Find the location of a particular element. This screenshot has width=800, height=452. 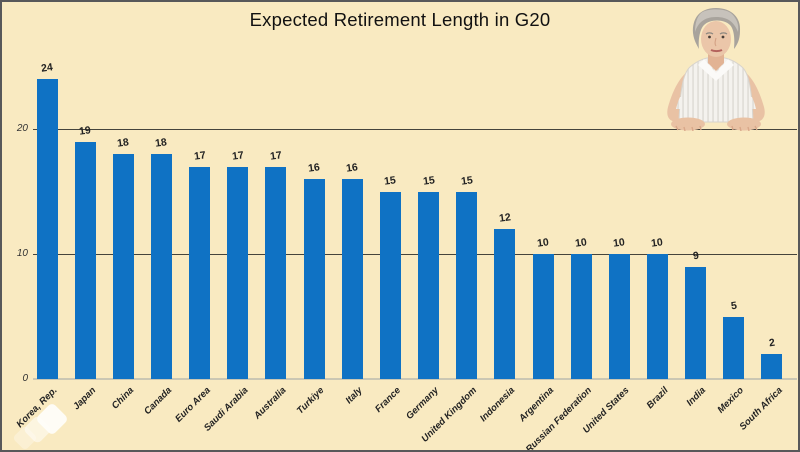

x-category-label: Canada is located at coordinates (158, 401).